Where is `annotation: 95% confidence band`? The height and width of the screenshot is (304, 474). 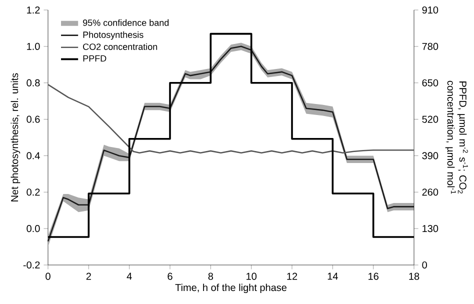 annotation: 95% confidence band is located at coordinates (126, 22).